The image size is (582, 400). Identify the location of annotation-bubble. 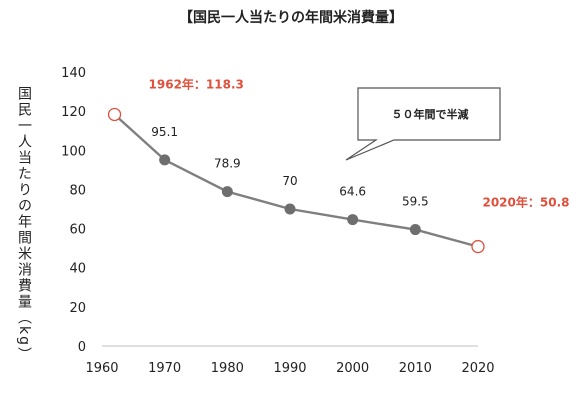
(423, 124).